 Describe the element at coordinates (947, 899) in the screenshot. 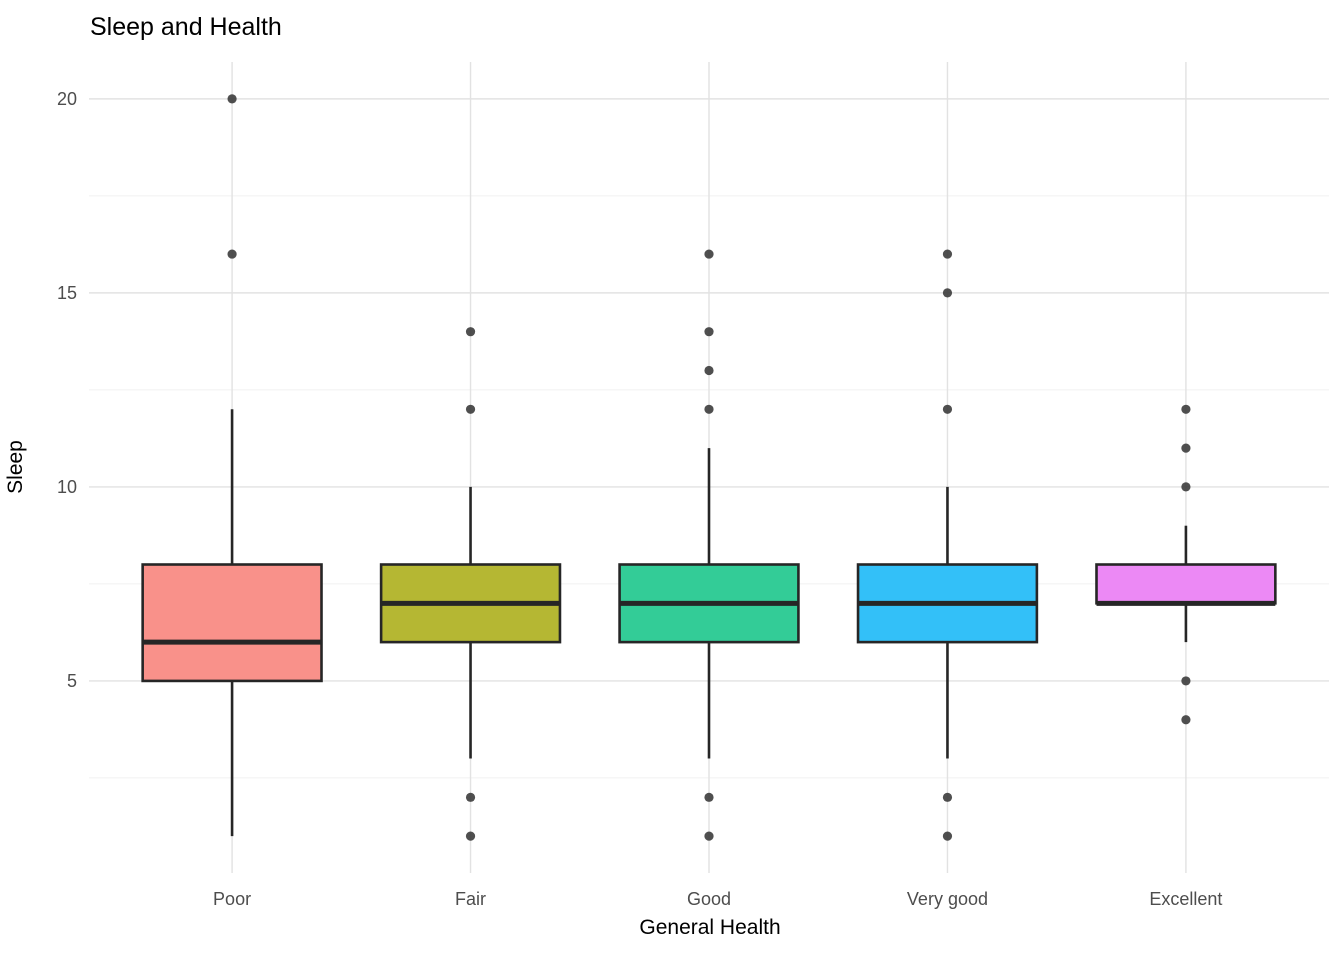

I see `x-tick-label: Very good` at that location.